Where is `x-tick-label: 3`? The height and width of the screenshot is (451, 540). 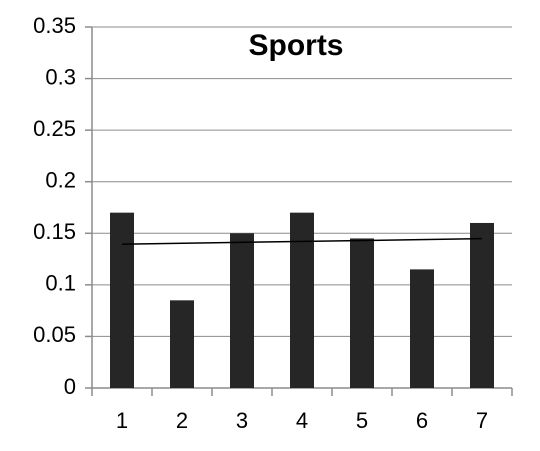
x-tick-label: 3 is located at coordinates (242, 420).